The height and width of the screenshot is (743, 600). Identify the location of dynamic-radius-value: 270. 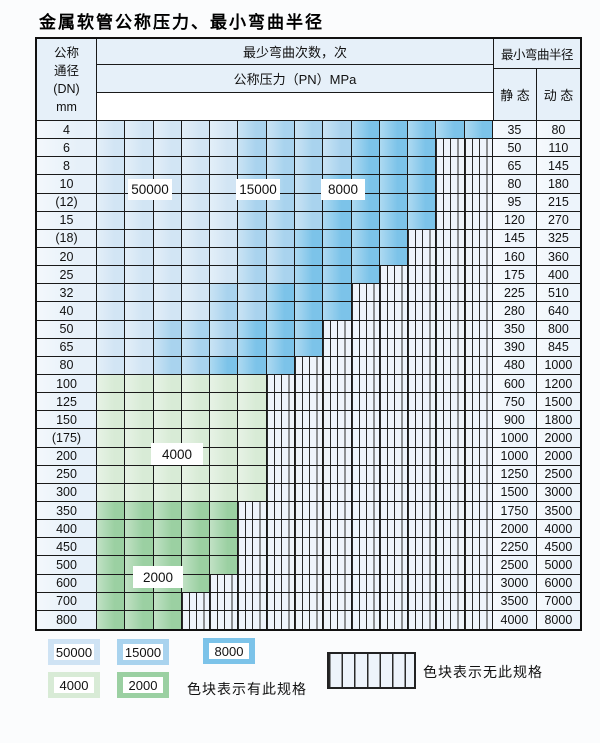
(558, 220).